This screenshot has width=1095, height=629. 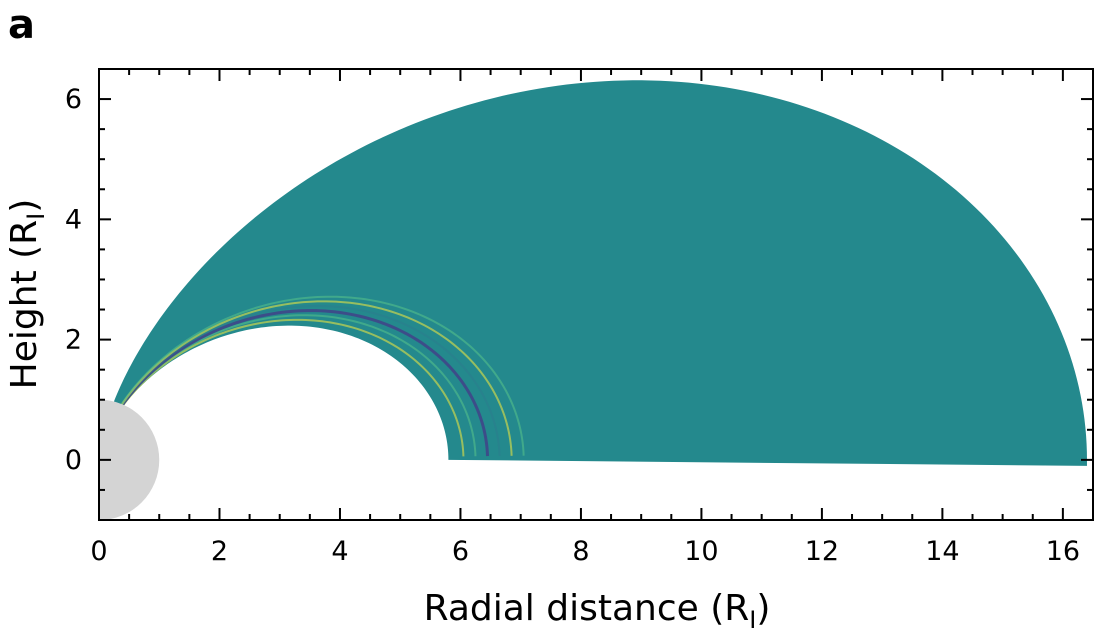 I want to click on x-tick-label: 8, so click(x=580, y=551).